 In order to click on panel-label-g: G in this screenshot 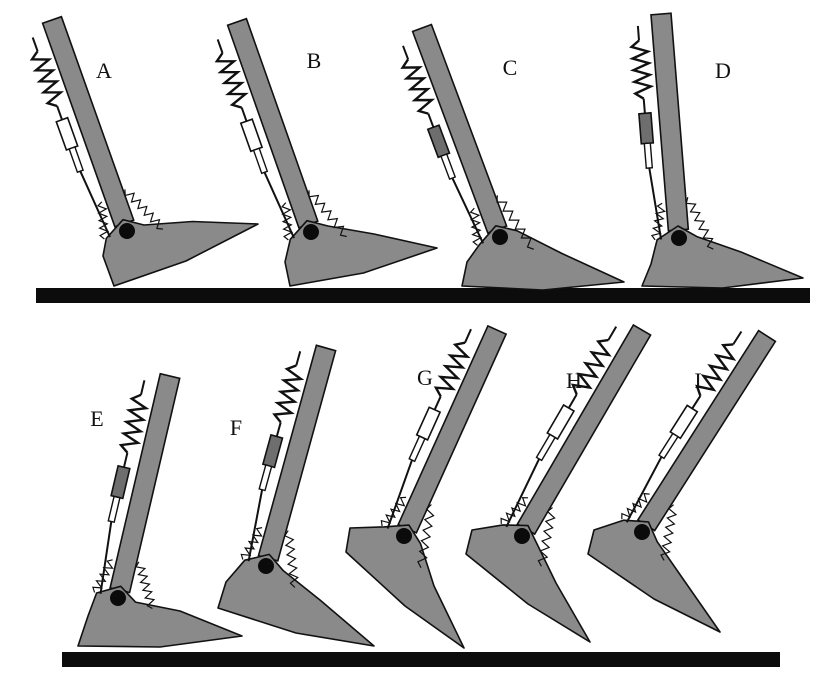, I will do `click(425, 377)`.